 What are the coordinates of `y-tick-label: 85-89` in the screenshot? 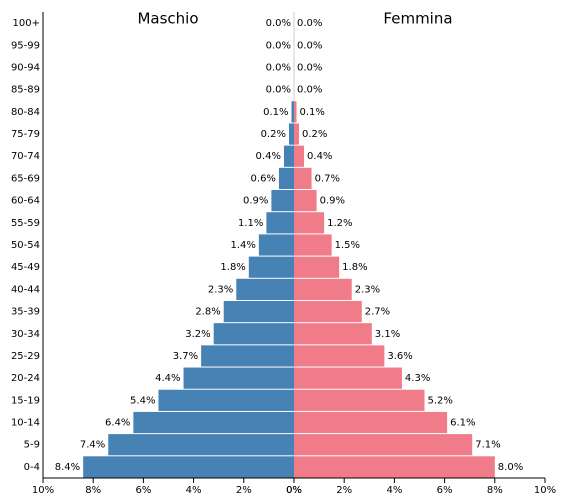 It's located at (25, 90).